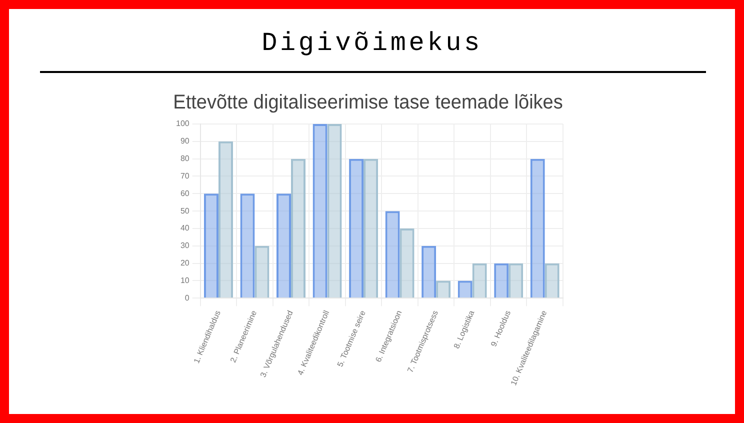 The height and width of the screenshot is (423, 744). Describe the element at coordinates (185, 263) in the screenshot. I see `y-tick-label: 20` at that location.